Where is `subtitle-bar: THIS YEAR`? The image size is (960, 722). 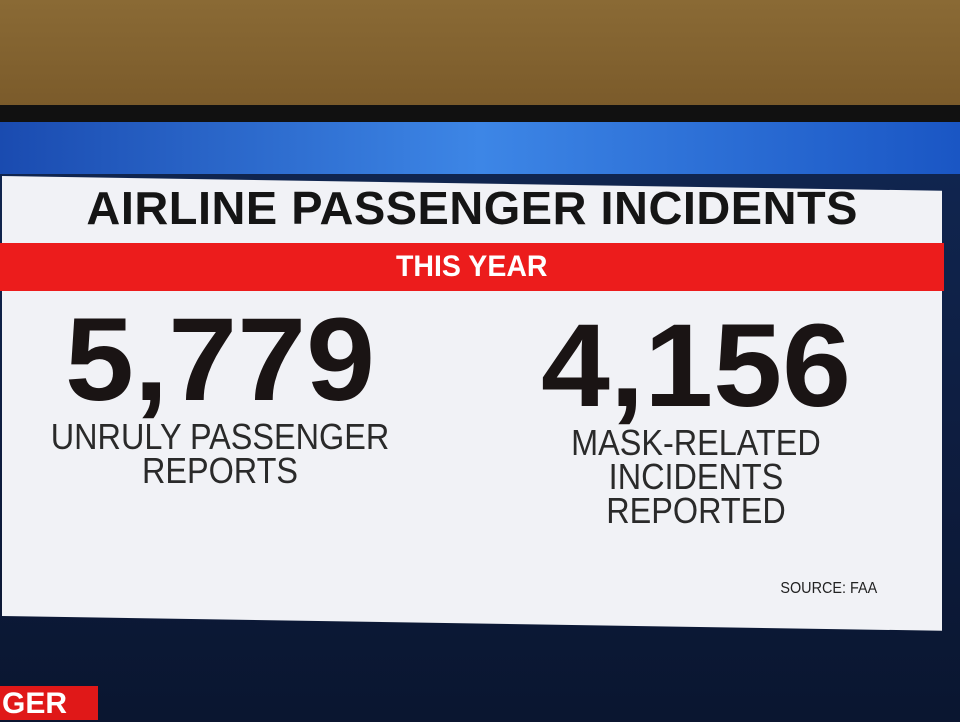 subtitle-bar: THIS YEAR is located at coordinates (472, 267).